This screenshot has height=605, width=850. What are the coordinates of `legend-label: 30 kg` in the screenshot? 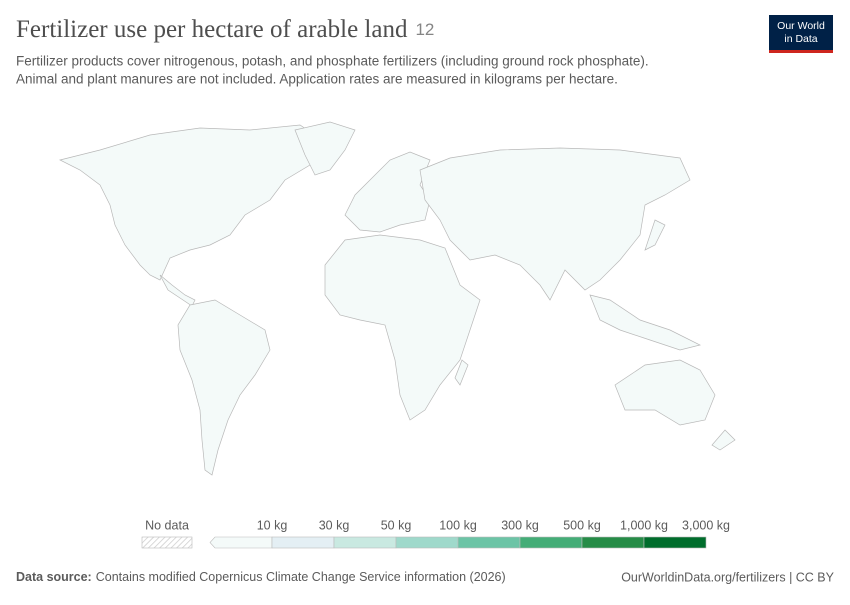 It's located at (334, 525).